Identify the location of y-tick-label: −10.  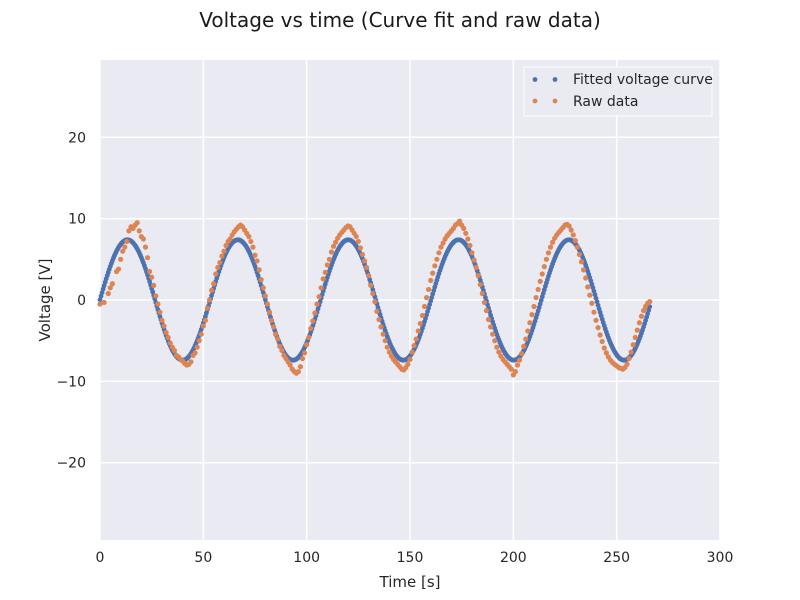
(71, 382).